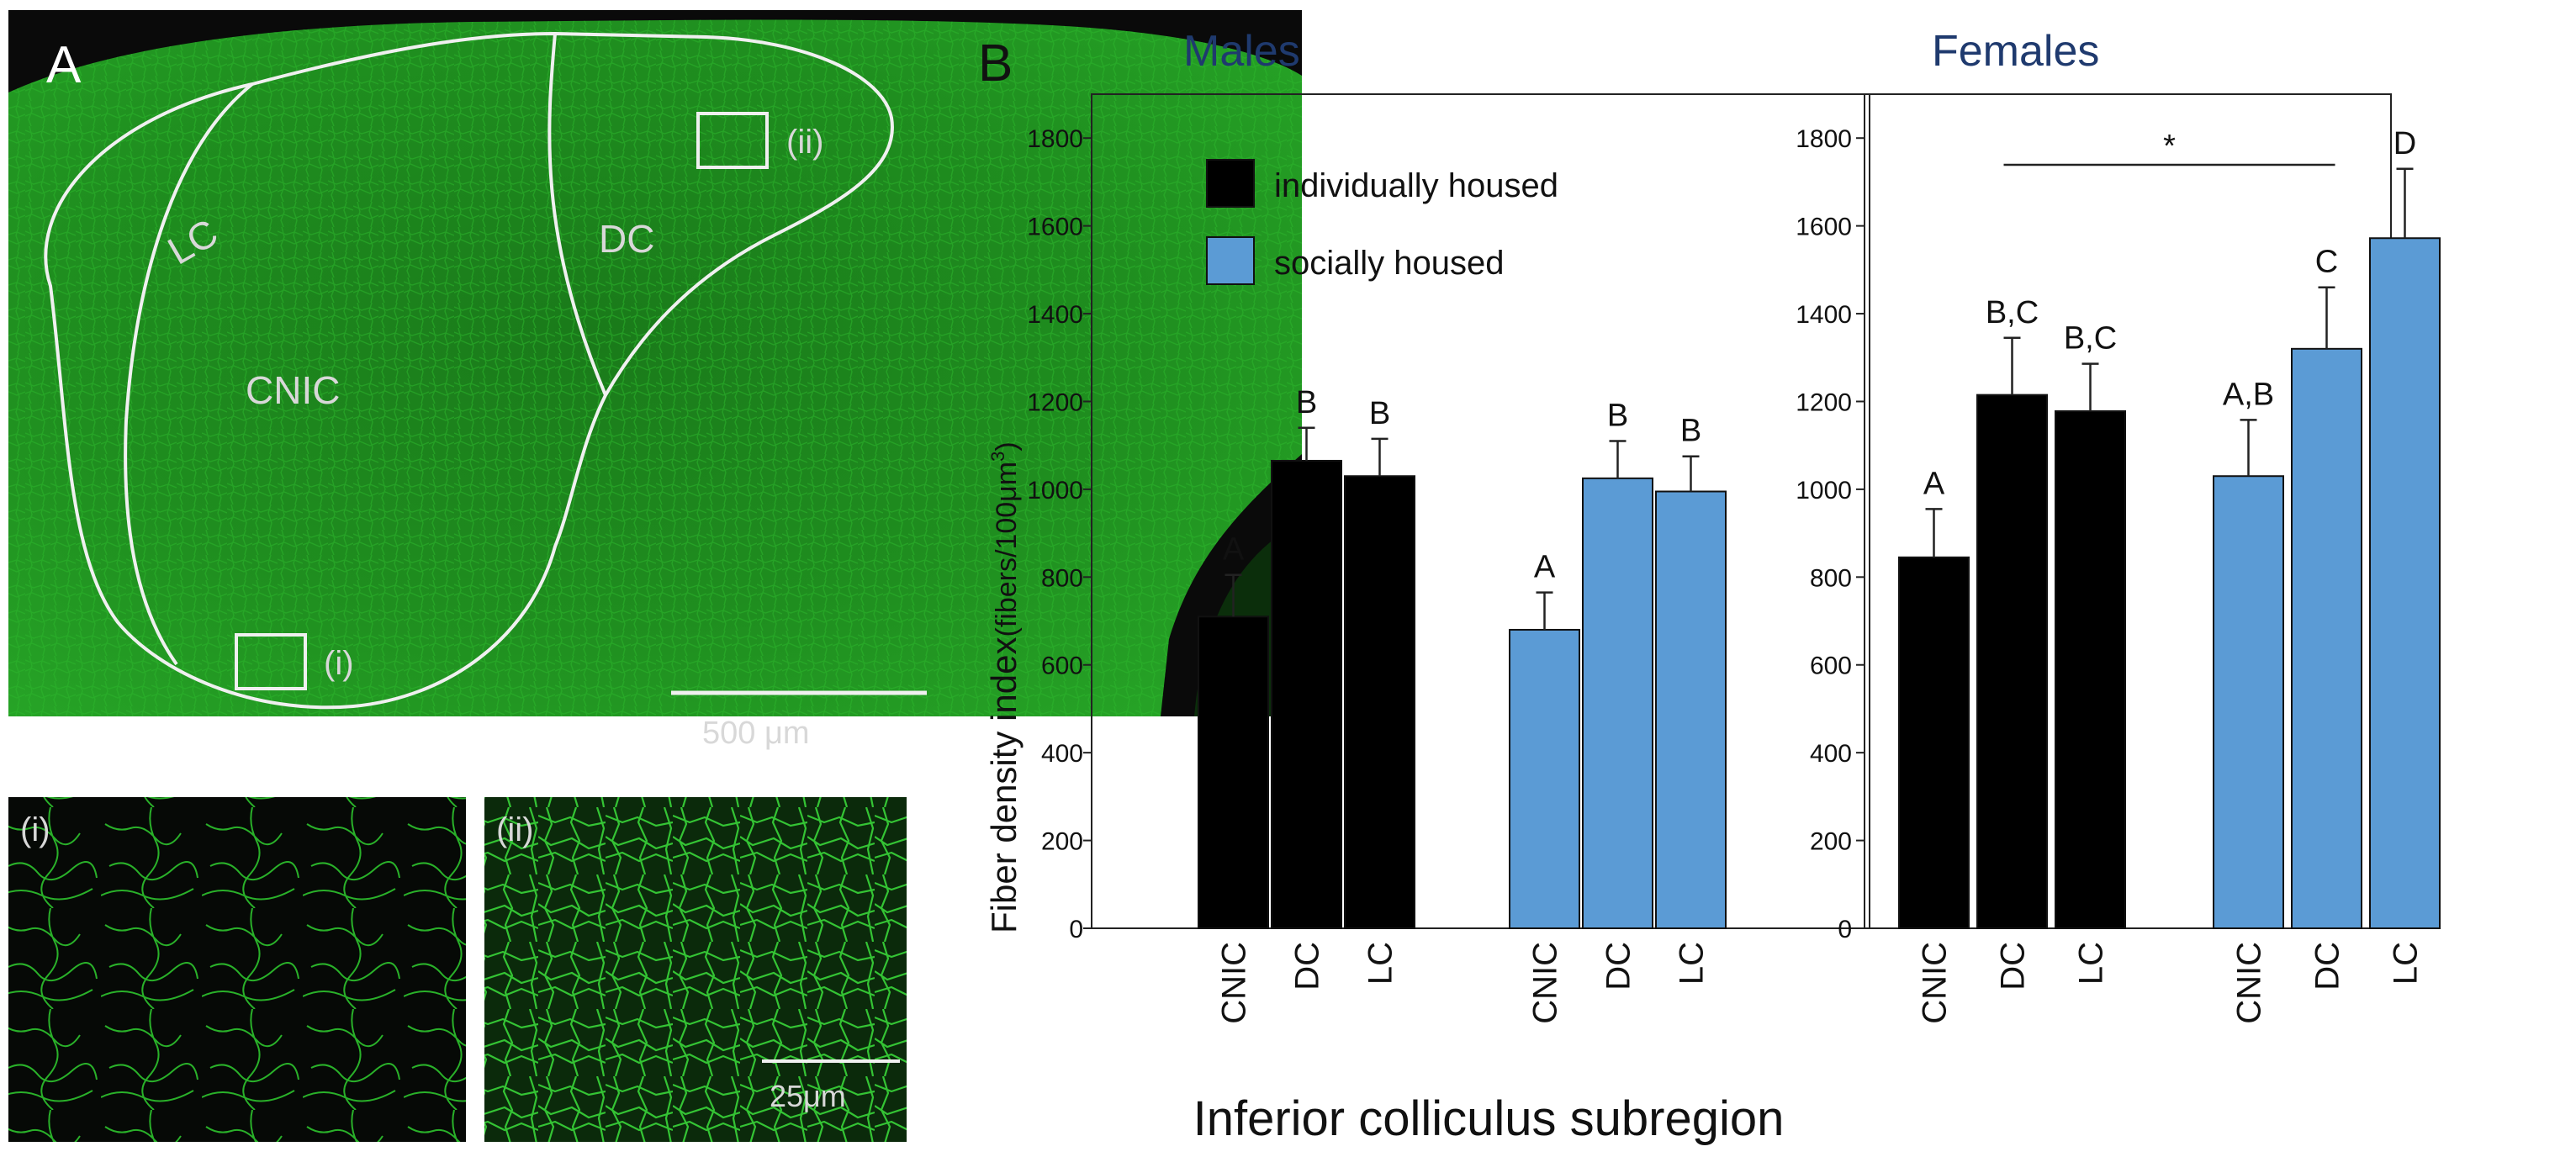  Describe the element at coordinates (804, 142) in the screenshot. I see `box-ii-label: (ii)` at that location.